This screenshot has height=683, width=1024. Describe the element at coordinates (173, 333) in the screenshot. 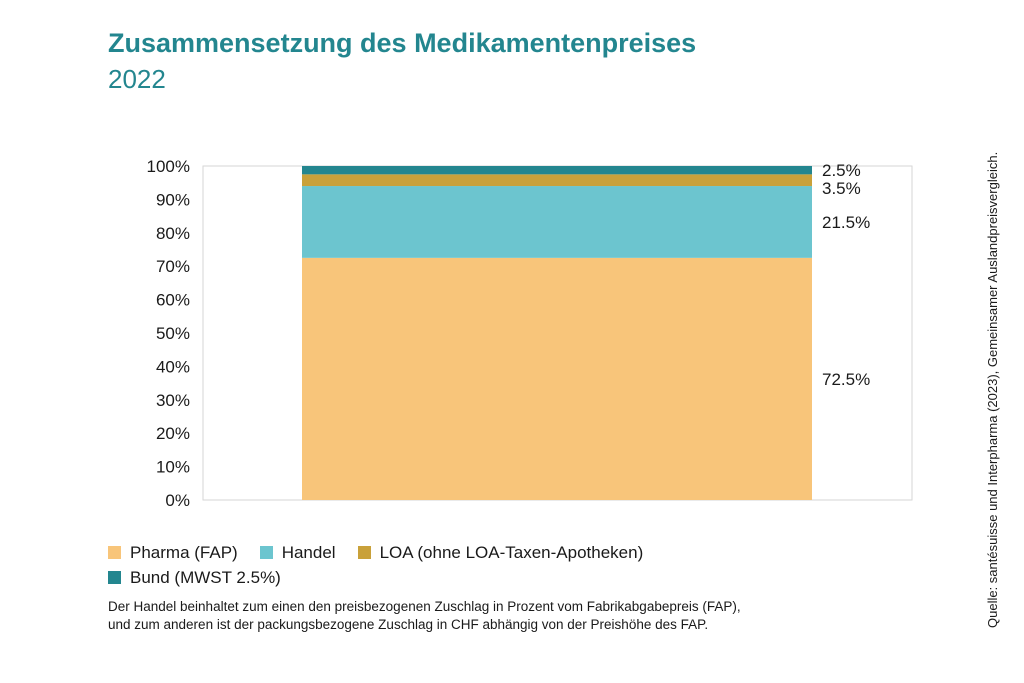

I see `y-tick-label: 50%` at that location.